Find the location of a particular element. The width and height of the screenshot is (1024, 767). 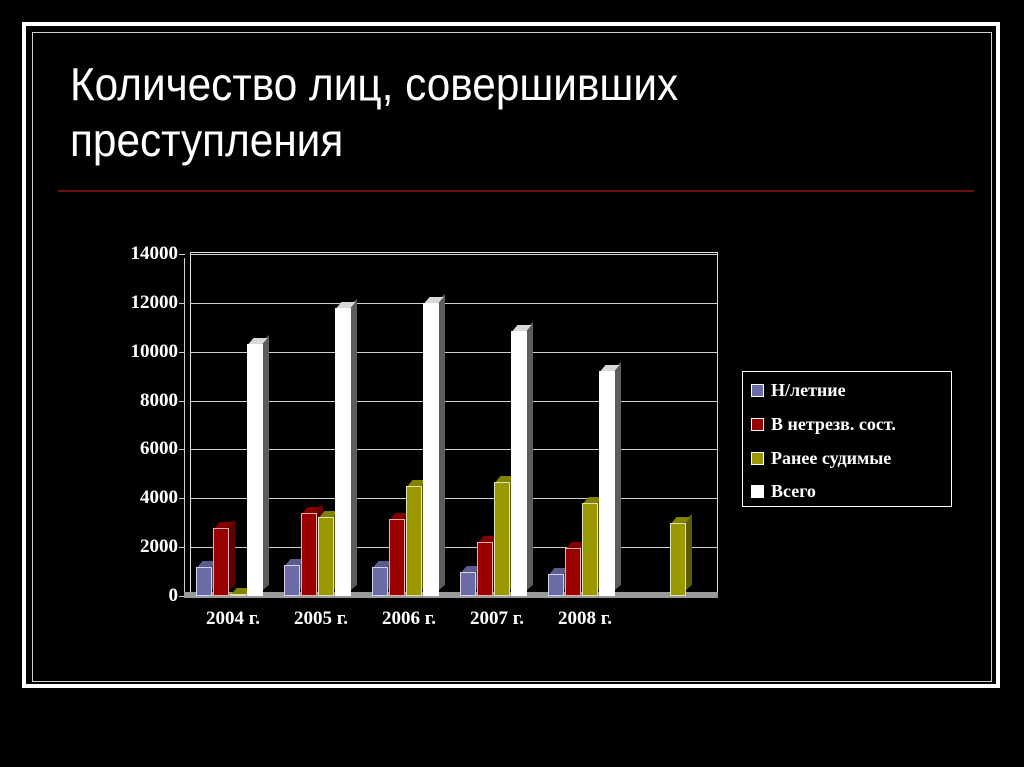

y-tick-label: 6000 is located at coordinates (159, 449).